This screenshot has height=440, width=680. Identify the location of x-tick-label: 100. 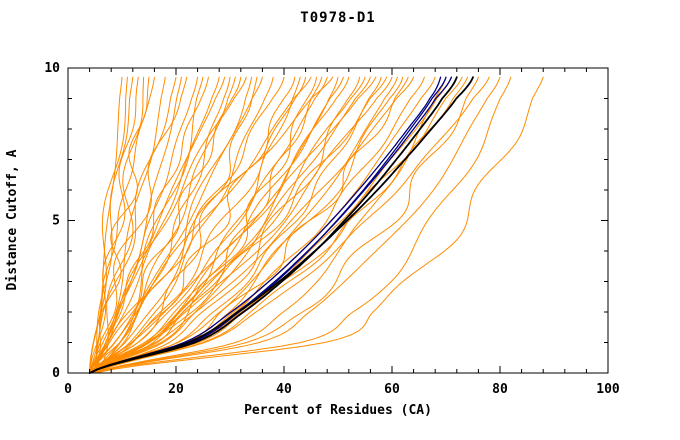
(608, 389).